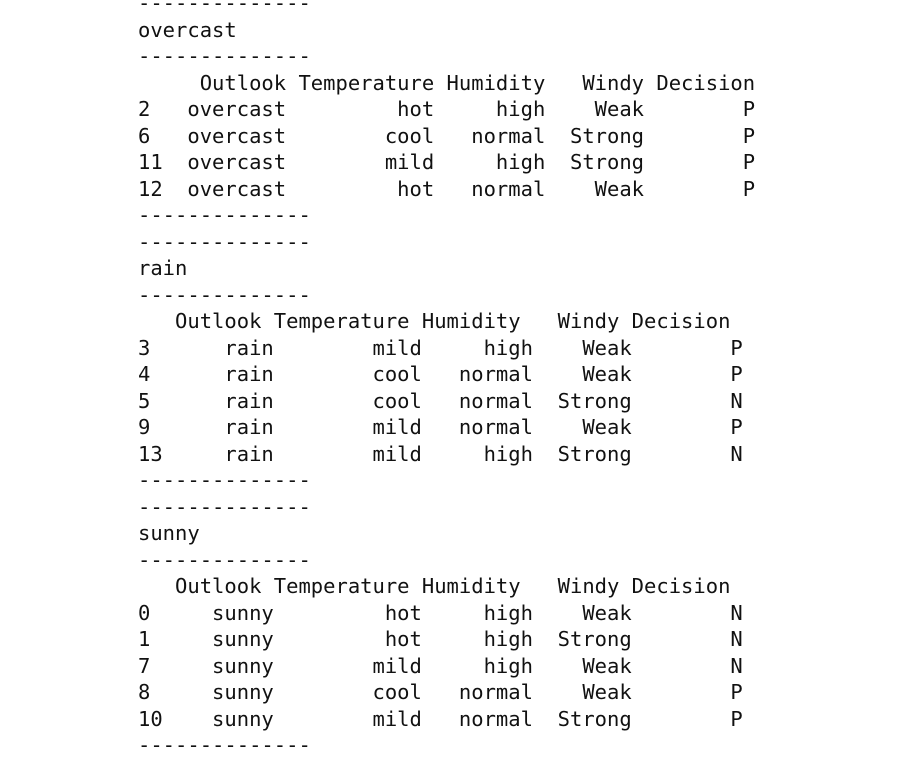 Image resolution: width=901 pixels, height=759 pixels. What do you see at coordinates (440, 374) in the screenshot?
I see `table-row: 4 rain cool normal Weak P` at bounding box center [440, 374].